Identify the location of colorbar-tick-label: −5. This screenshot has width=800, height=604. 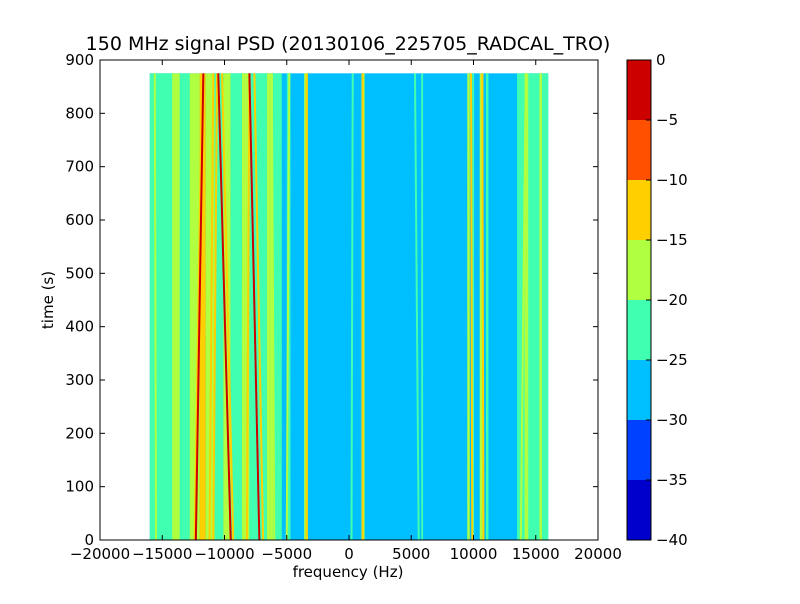
(667, 120).